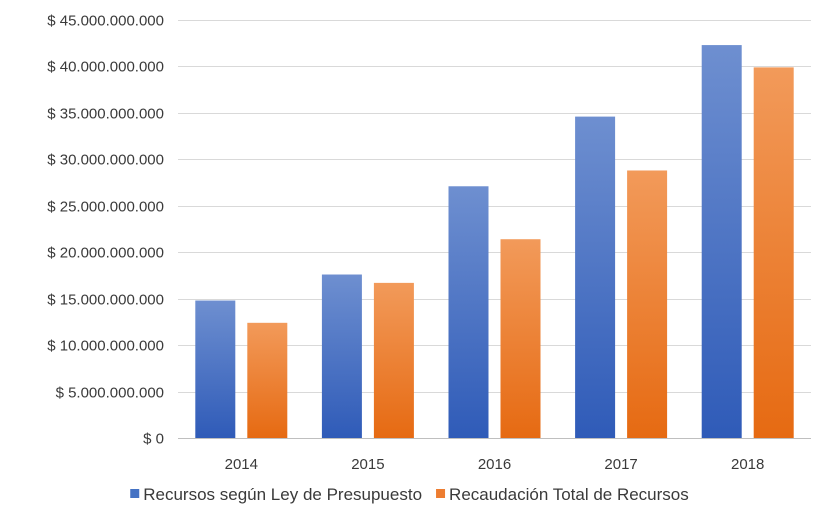  I want to click on bar-recaudacion-2014, so click(267, 380).